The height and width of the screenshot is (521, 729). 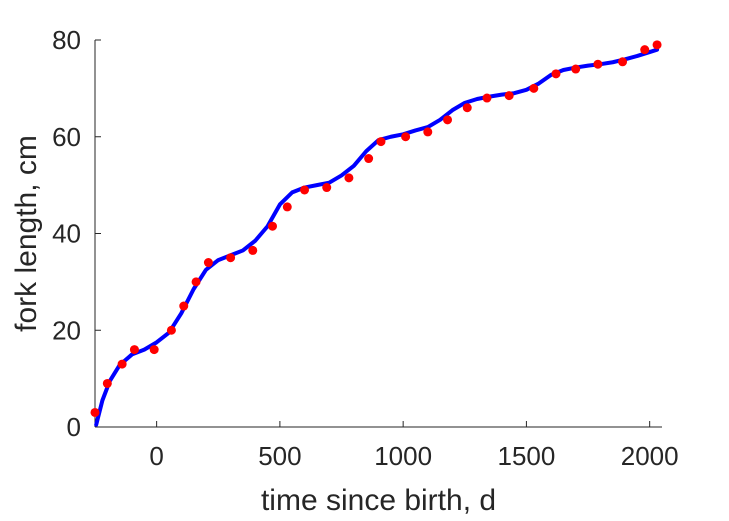 I want to click on x-tick-label: 0, so click(x=156, y=456).